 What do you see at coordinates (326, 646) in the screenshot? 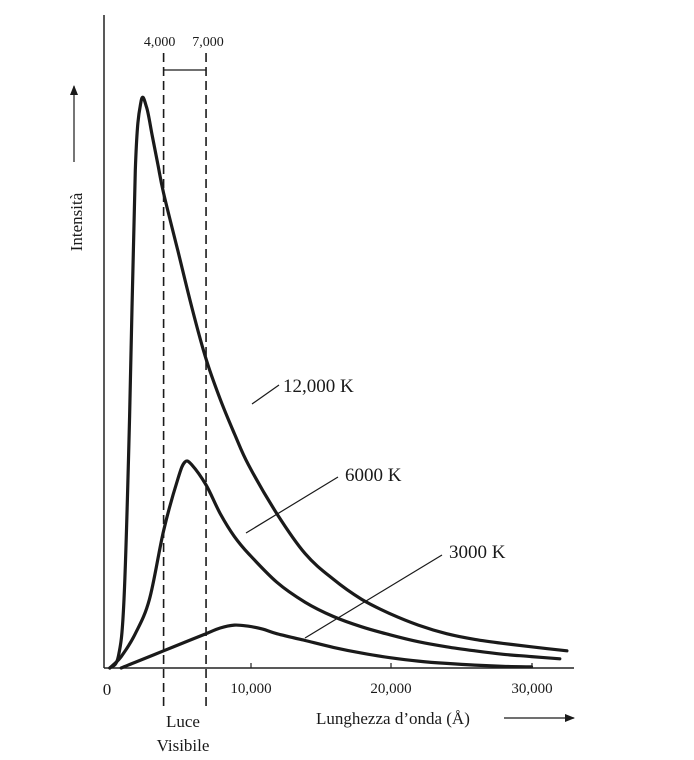
I see `series-line-3000k` at bounding box center [326, 646].